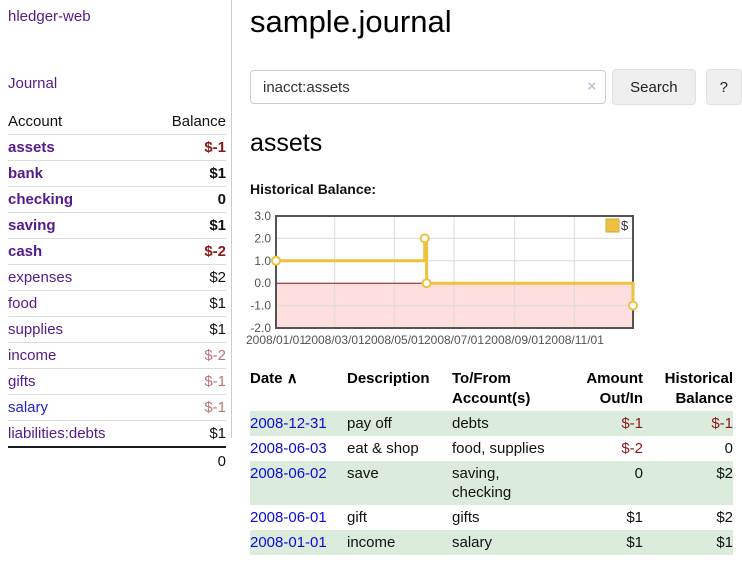 Image resolution: width=742 pixels, height=582 pixels. I want to click on description-cell: income, so click(371, 542).